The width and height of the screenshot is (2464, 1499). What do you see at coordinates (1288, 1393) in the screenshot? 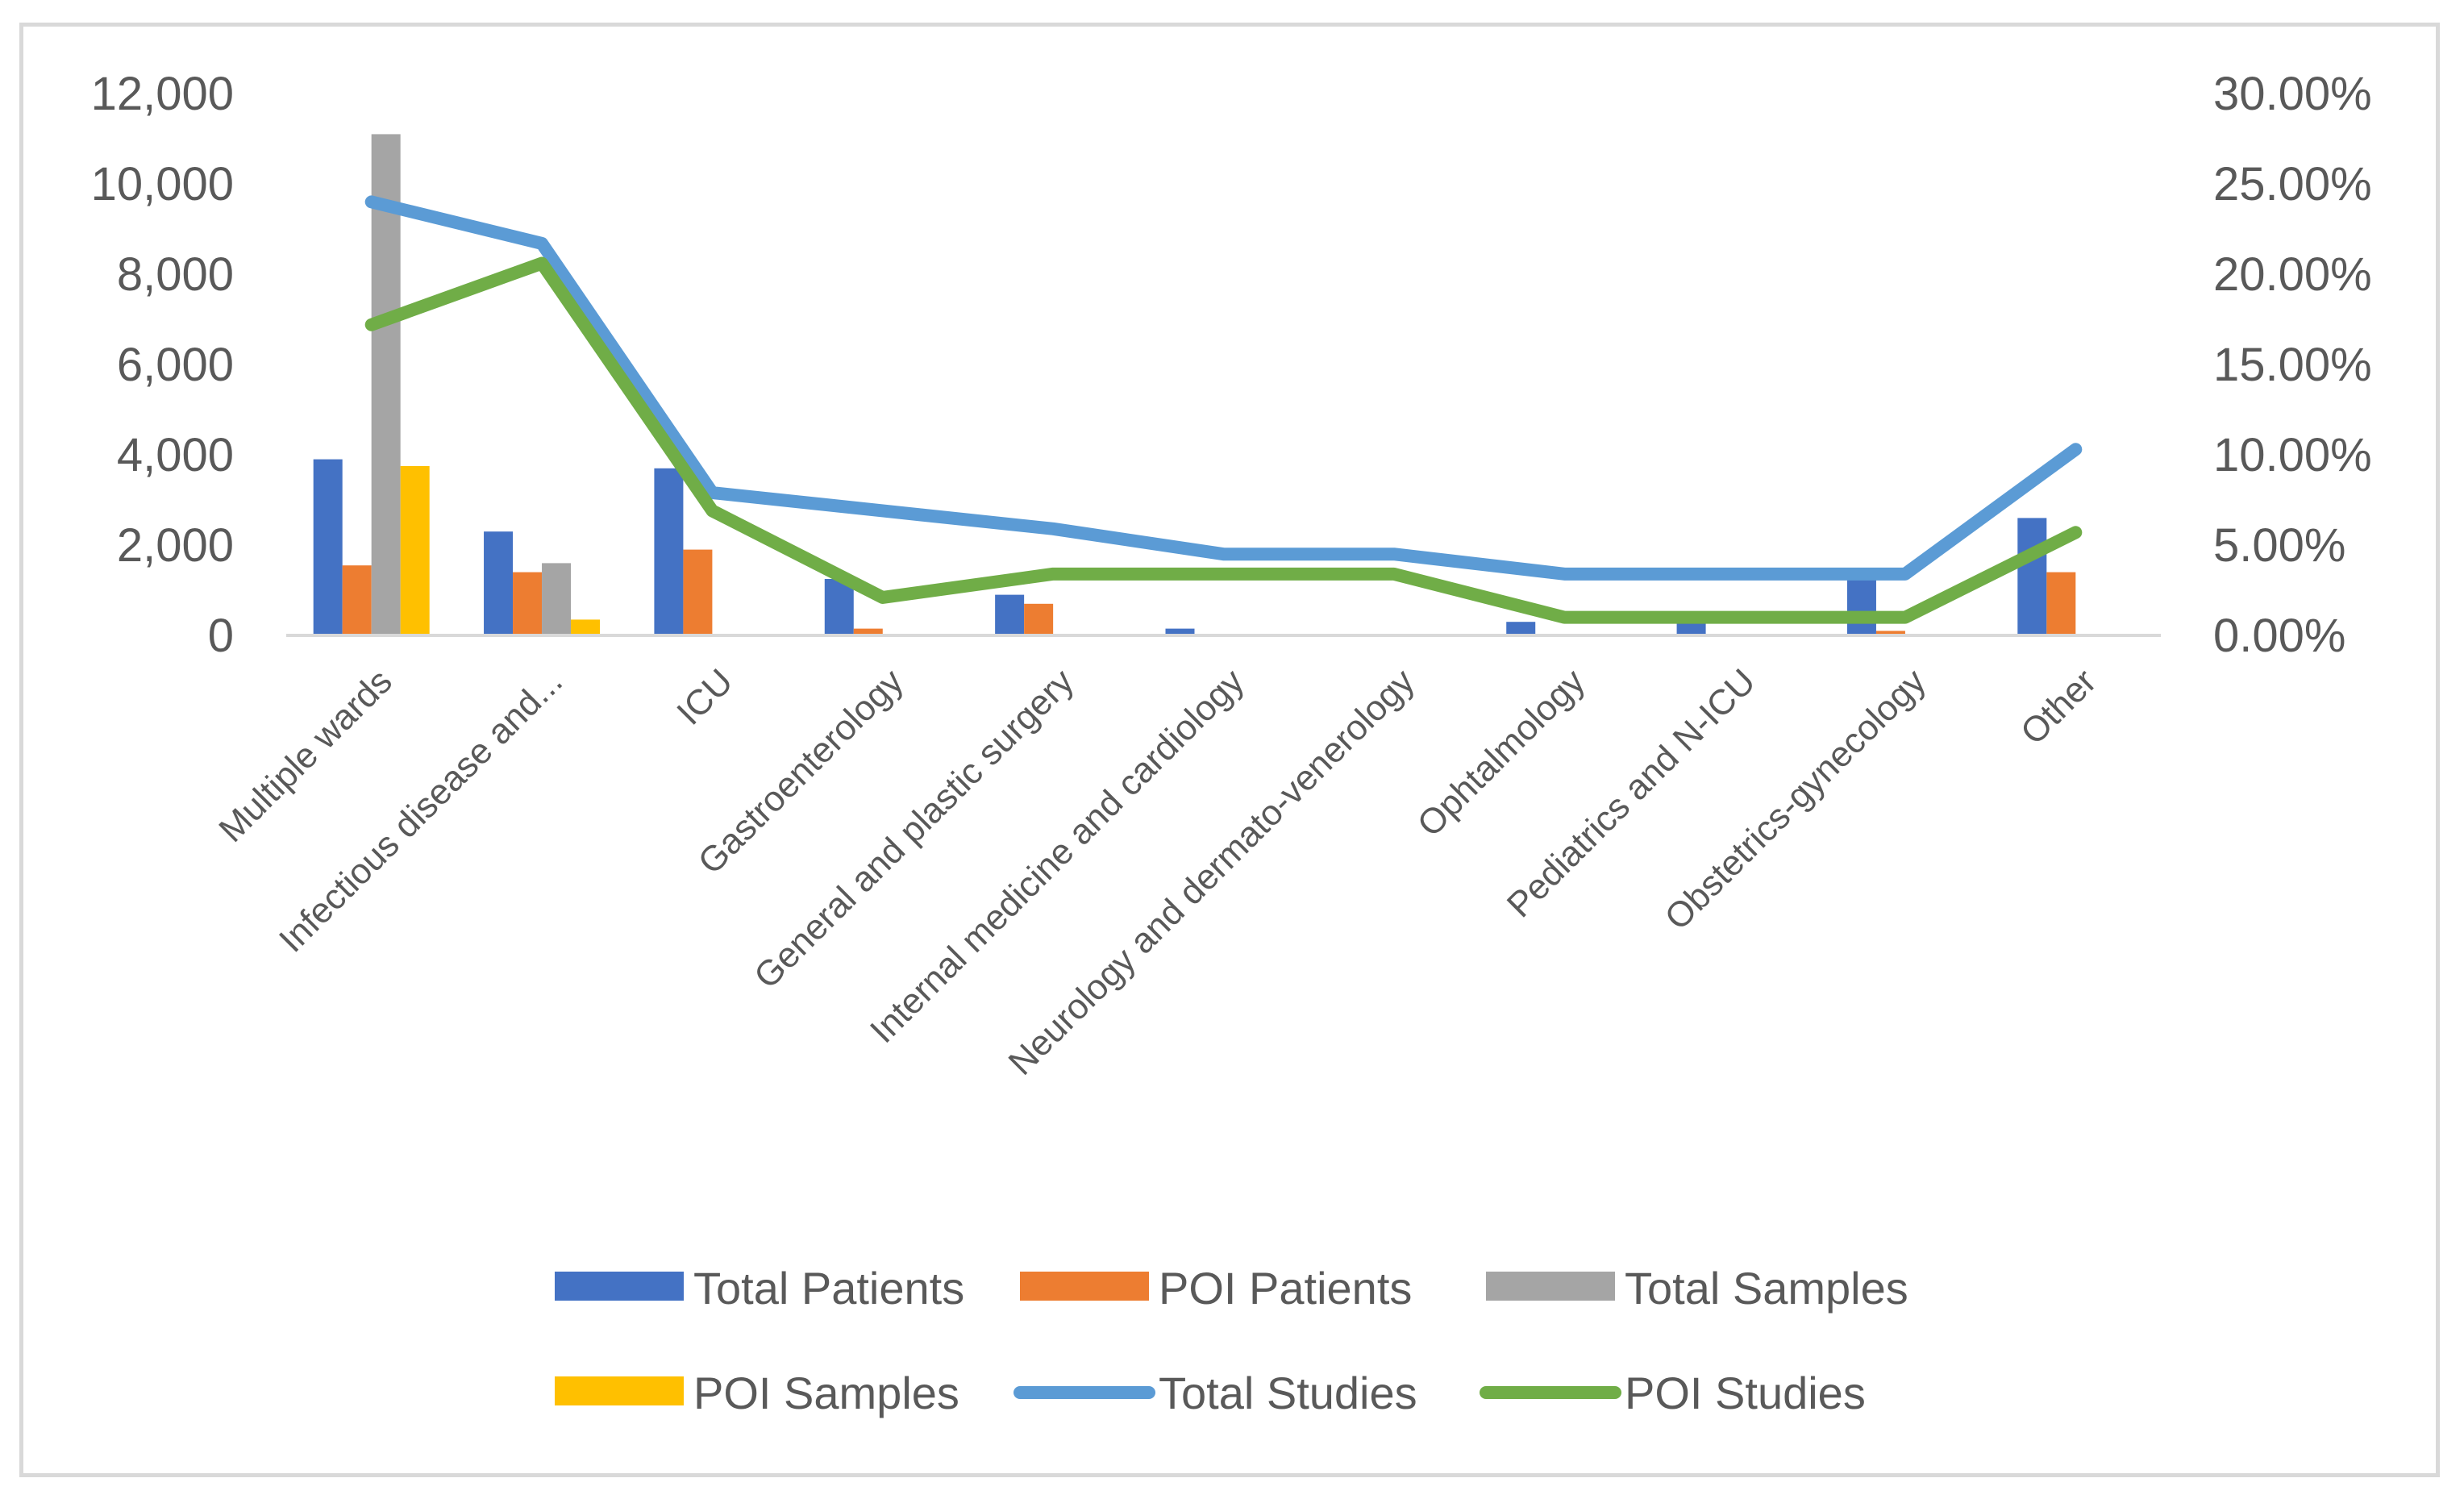
I see `legend-label-total-studies: Total Studies` at bounding box center [1288, 1393].